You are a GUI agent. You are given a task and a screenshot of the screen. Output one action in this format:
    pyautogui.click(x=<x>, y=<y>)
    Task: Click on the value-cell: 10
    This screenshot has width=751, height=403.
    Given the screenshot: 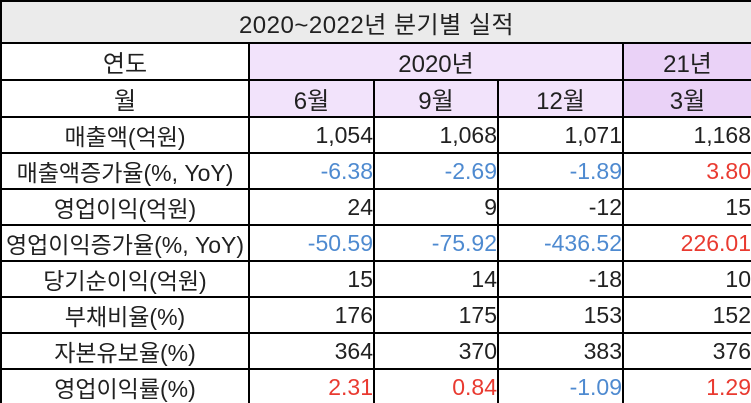 What is the action you would take?
    pyautogui.click(x=686, y=279)
    